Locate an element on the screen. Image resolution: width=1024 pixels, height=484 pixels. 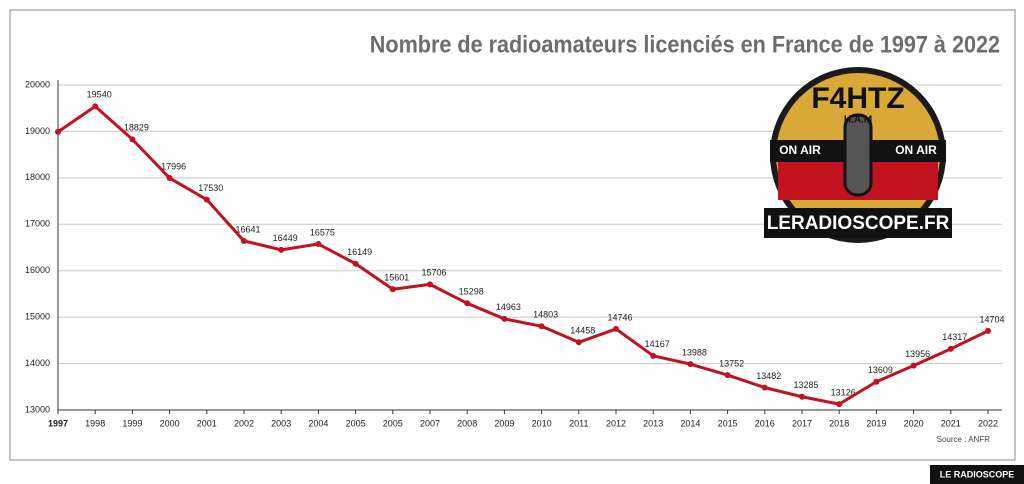
footer: LE RADIOSCOPE is located at coordinates (977, 474).